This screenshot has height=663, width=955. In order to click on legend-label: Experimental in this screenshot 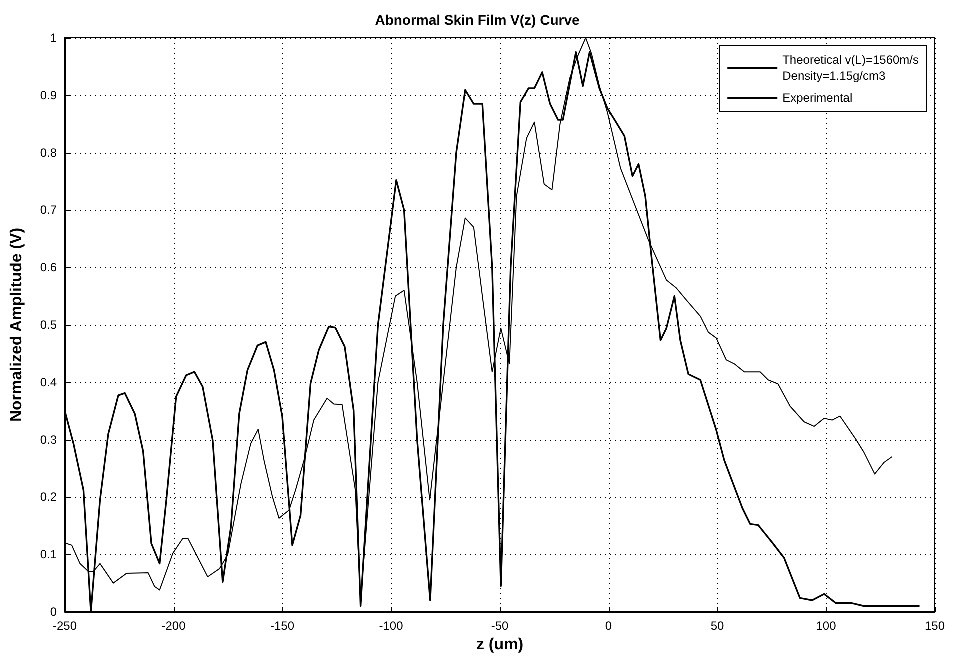, I will do `click(817, 98)`.